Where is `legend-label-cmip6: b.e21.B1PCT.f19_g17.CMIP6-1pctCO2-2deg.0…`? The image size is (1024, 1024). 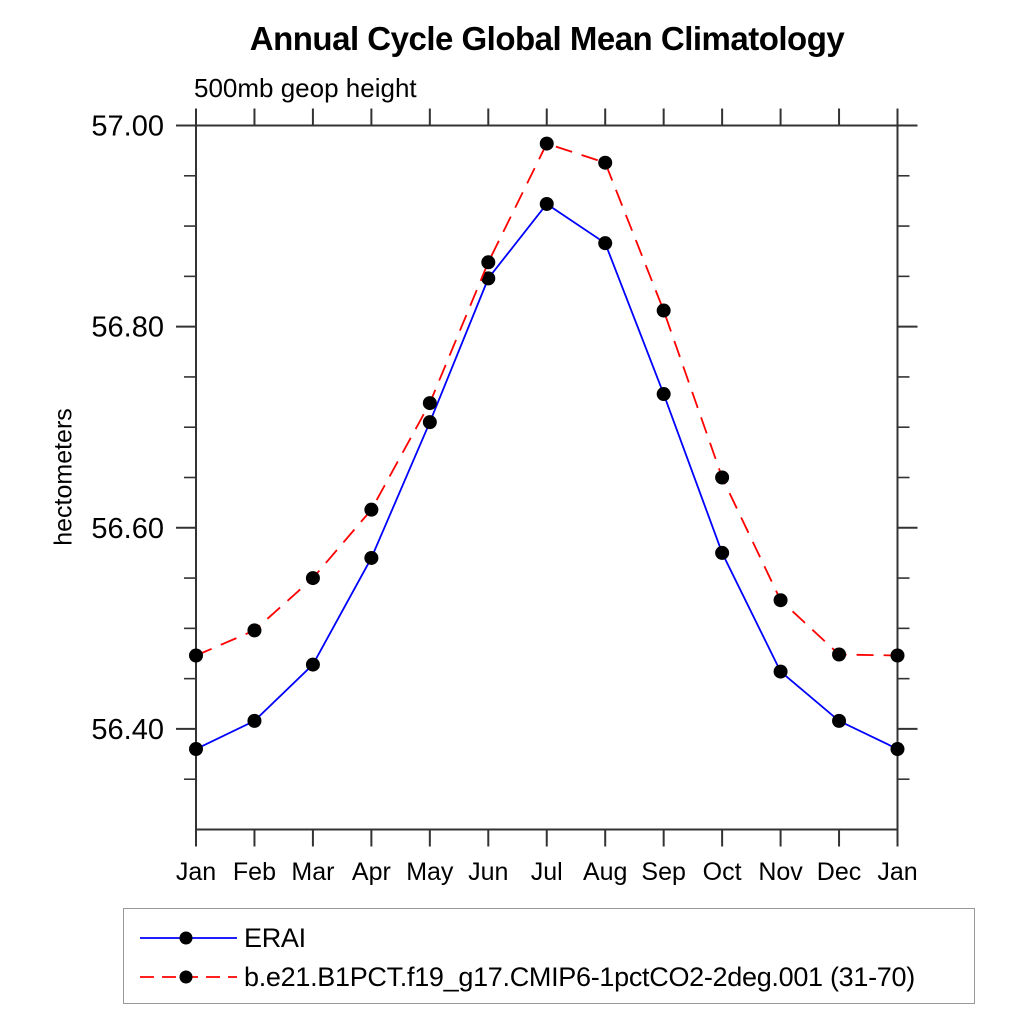
legend-label-cmip6: b.e21.B1PCT.f19_g17.CMIP6-1pctCO2-2deg.0… is located at coordinates (579, 976).